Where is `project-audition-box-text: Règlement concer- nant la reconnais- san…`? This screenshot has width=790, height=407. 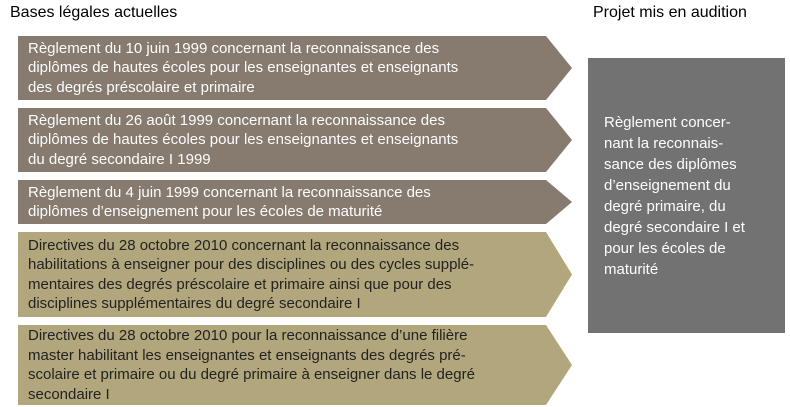 project-audition-box-text: Règlement concer- nant la reconnais- san… is located at coordinates (674, 195).